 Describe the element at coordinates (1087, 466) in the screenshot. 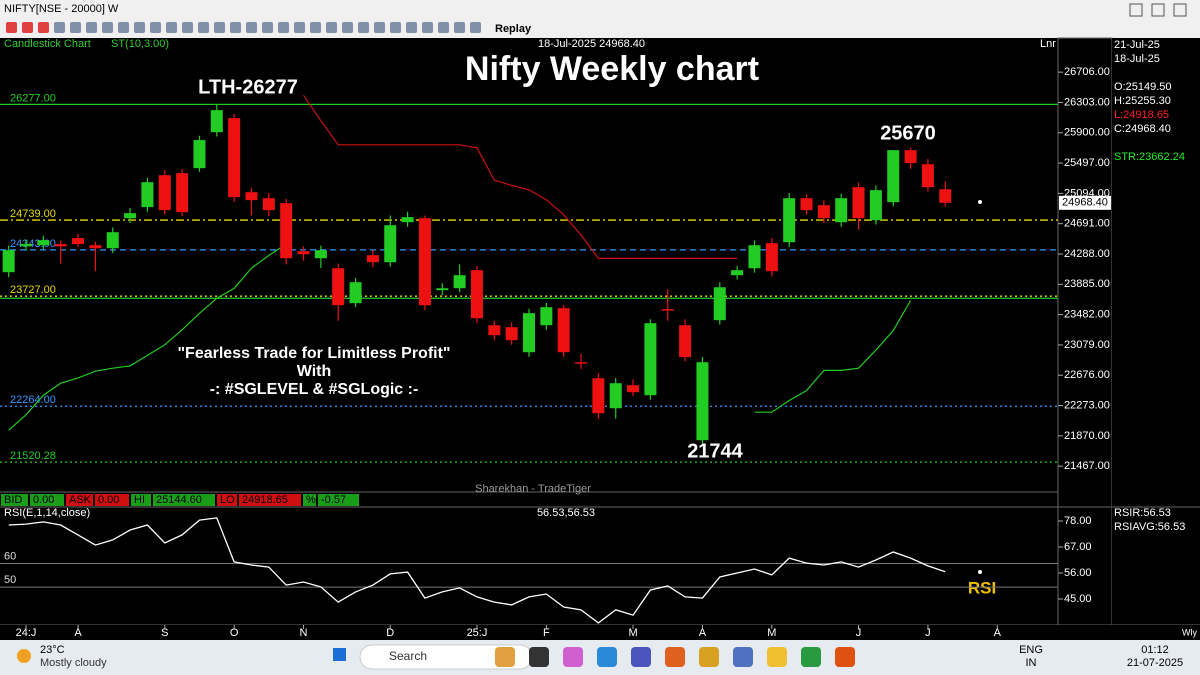

I see `y-tick-label: 21467.00` at that location.